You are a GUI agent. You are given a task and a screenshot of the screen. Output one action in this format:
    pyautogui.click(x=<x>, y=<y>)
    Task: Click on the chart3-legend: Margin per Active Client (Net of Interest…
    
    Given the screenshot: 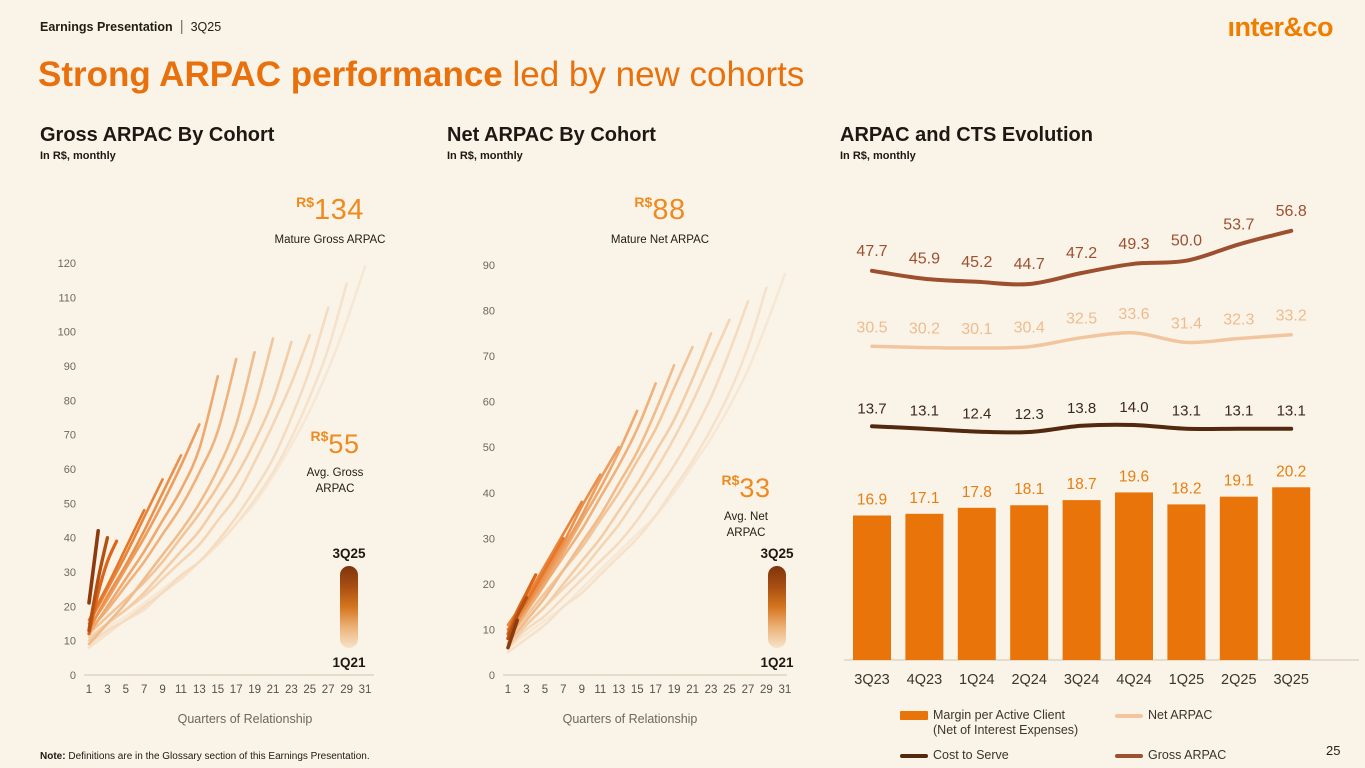 What is the action you would take?
    pyautogui.click(x=1130, y=735)
    